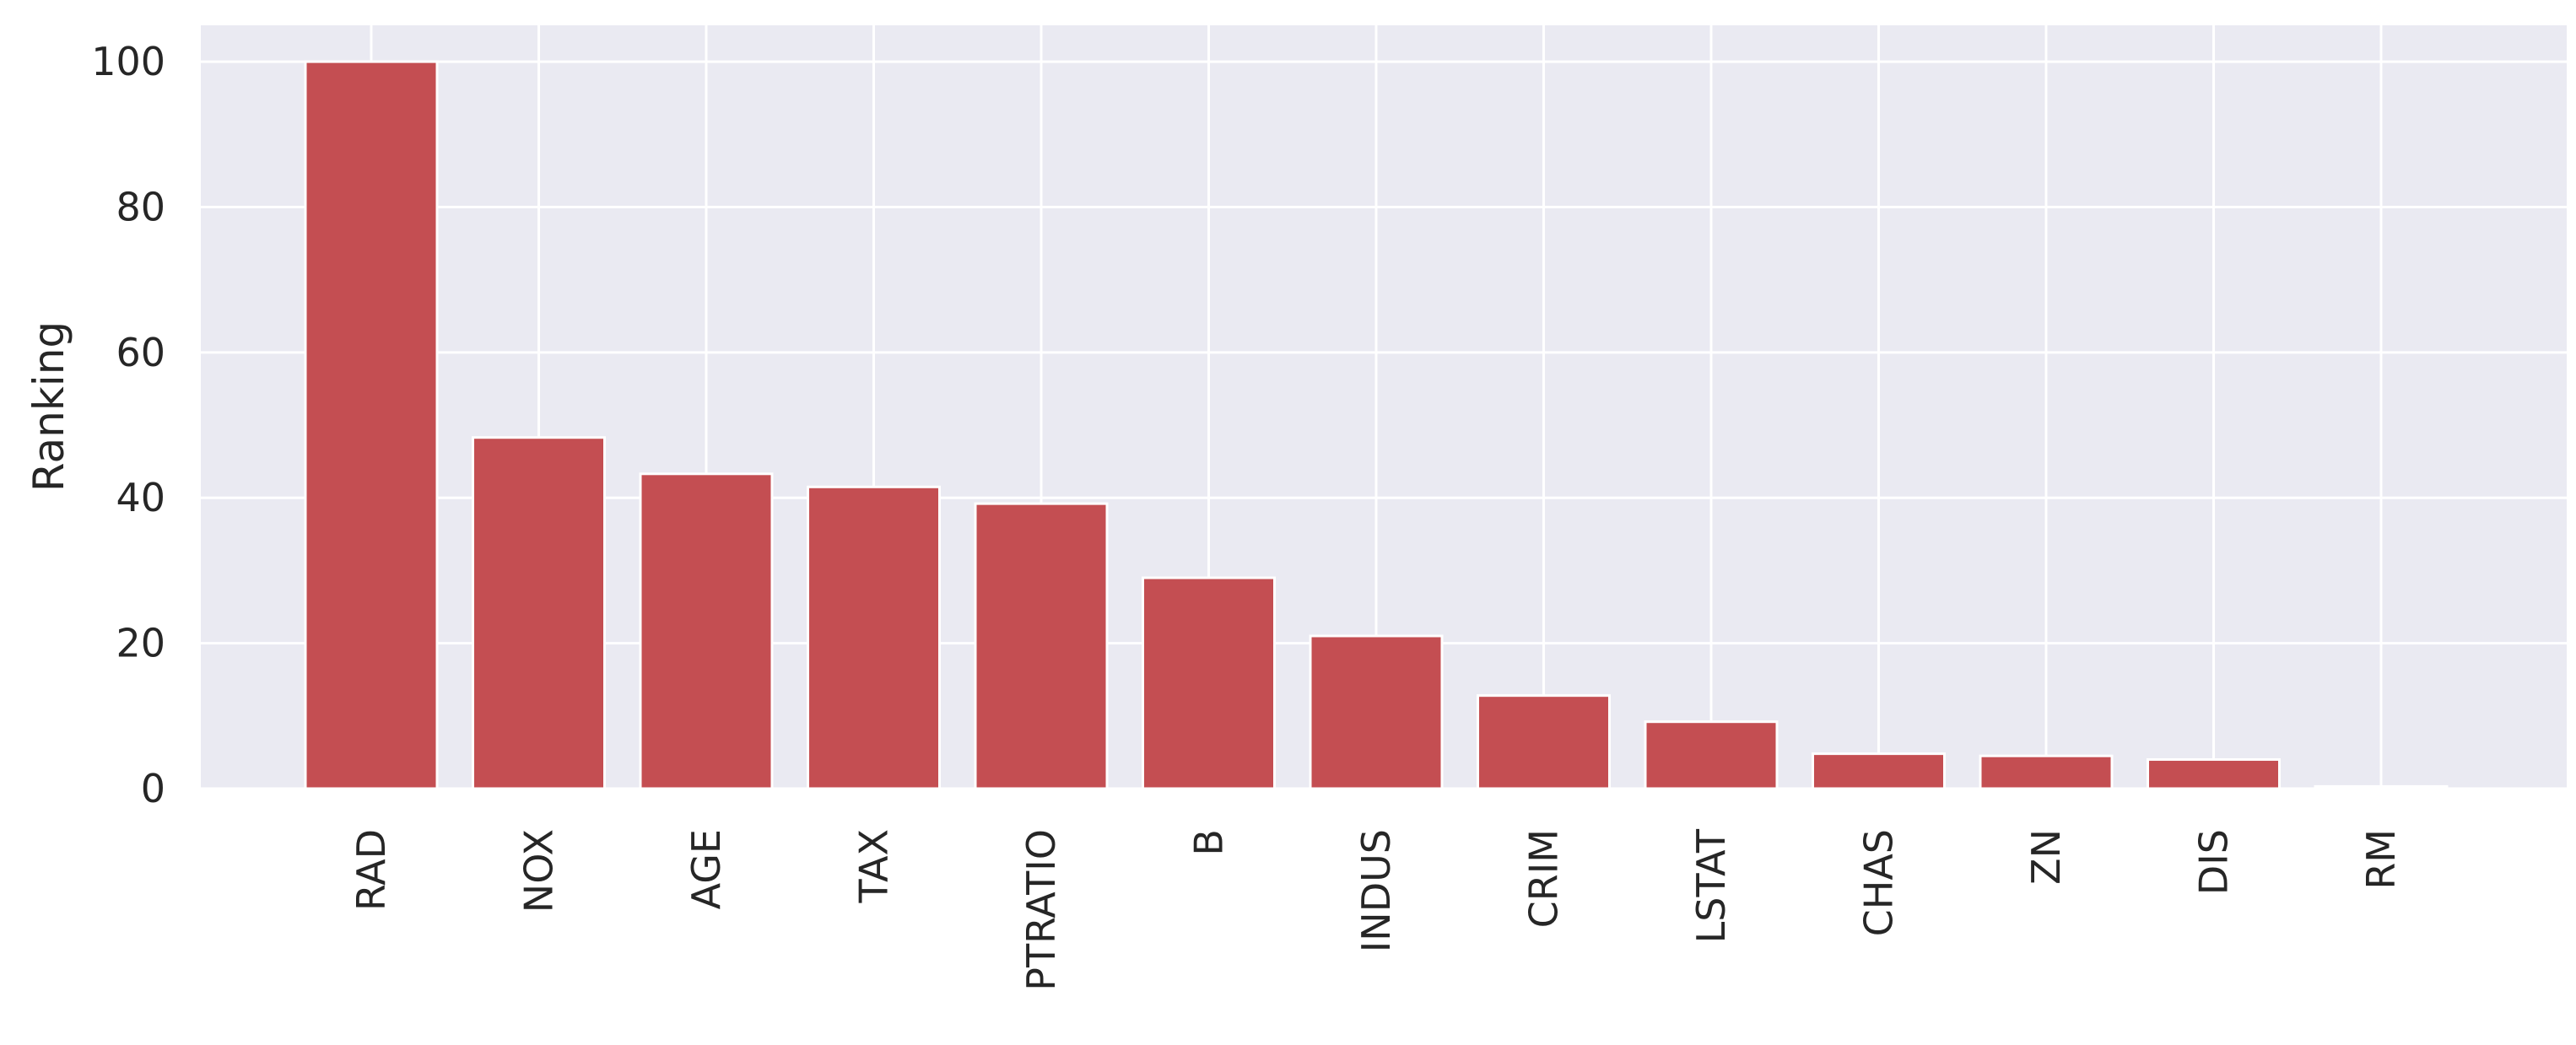  What do you see at coordinates (1711, 885) in the screenshot?
I see `x-tick-label: LSTAT` at bounding box center [1711, 885].